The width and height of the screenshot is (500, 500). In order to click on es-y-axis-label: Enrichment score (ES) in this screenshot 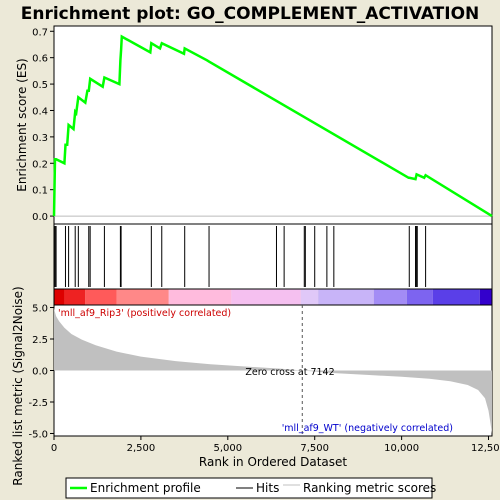, I will do `click(22, 124)`.